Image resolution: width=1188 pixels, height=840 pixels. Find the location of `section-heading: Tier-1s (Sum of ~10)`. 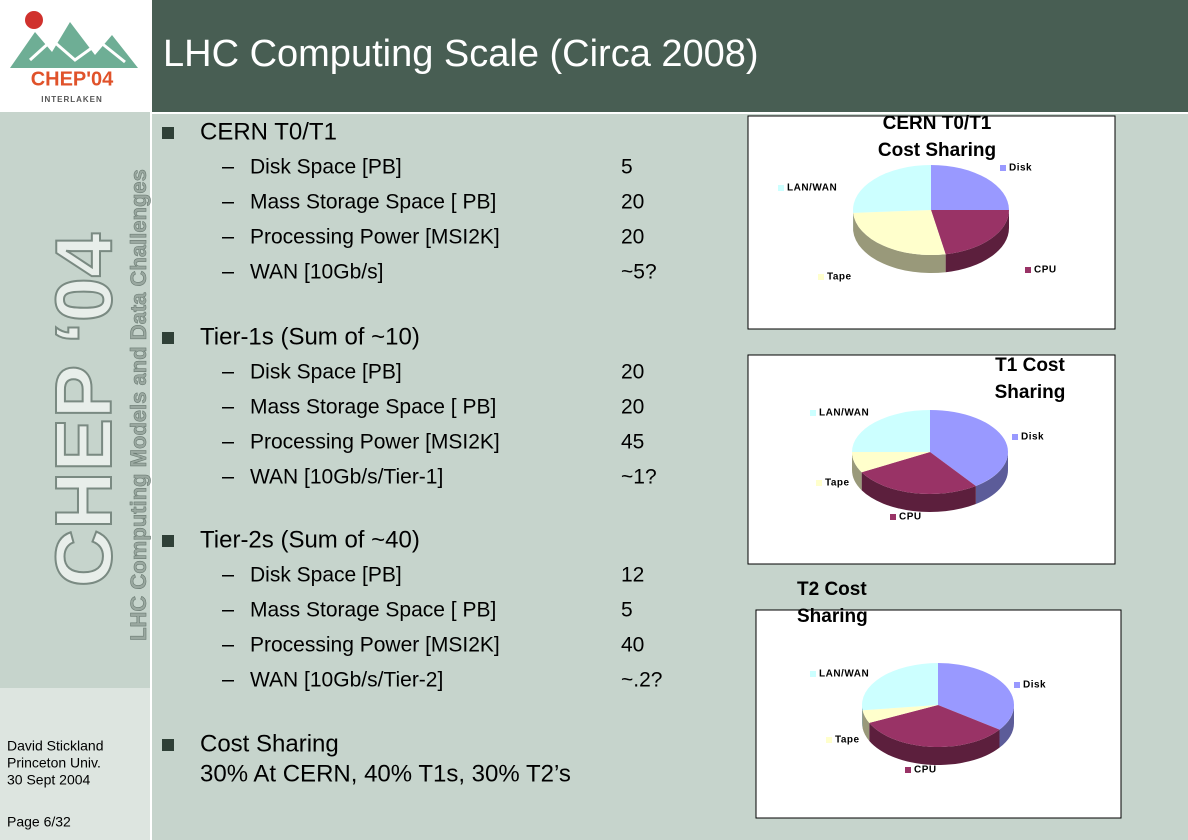

section-heading: Tier-1s (Sum of ~10) is located at coordinates (310, 336).